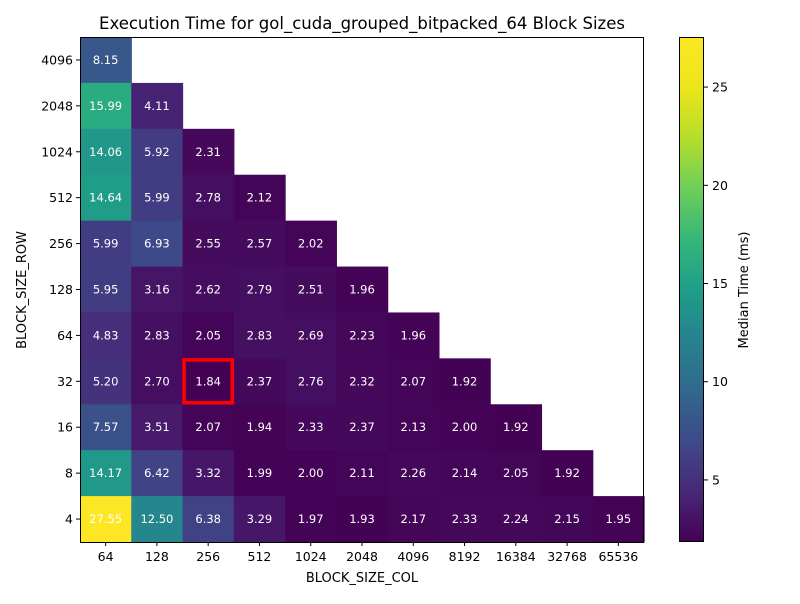 Image resolution: width=800 pixels, height=604 pixels. I want to click on y-tick-label: 2048, so click(57, 105).